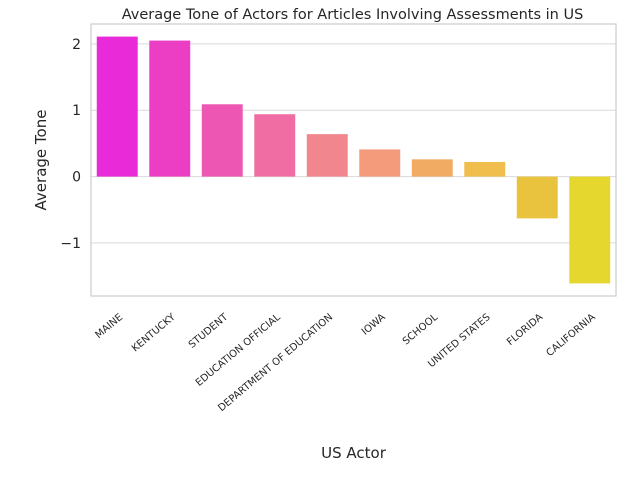  What do you see at coordinates (525, 330) in the screenshot?
I see `x-tick-label: FLORIDA` at bounding box center [525, 330].